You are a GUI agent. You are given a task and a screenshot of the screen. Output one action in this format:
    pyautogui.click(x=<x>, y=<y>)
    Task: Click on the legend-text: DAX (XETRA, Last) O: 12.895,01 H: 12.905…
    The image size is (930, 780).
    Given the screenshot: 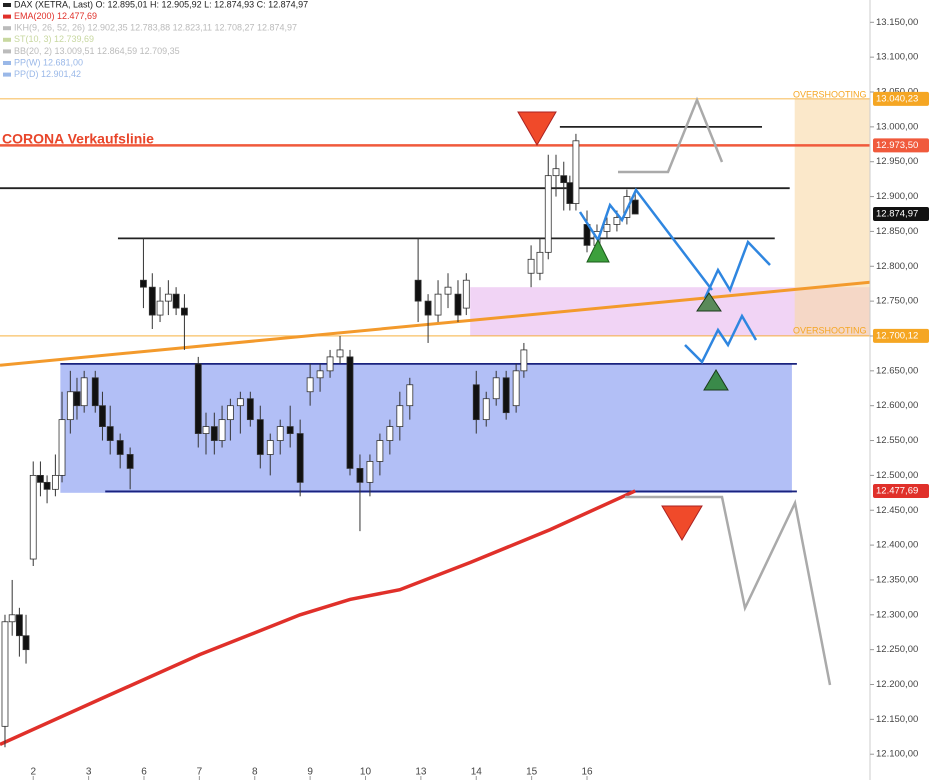 What is the action you would take?
    pyautogui.click(x=161, y=4)
    